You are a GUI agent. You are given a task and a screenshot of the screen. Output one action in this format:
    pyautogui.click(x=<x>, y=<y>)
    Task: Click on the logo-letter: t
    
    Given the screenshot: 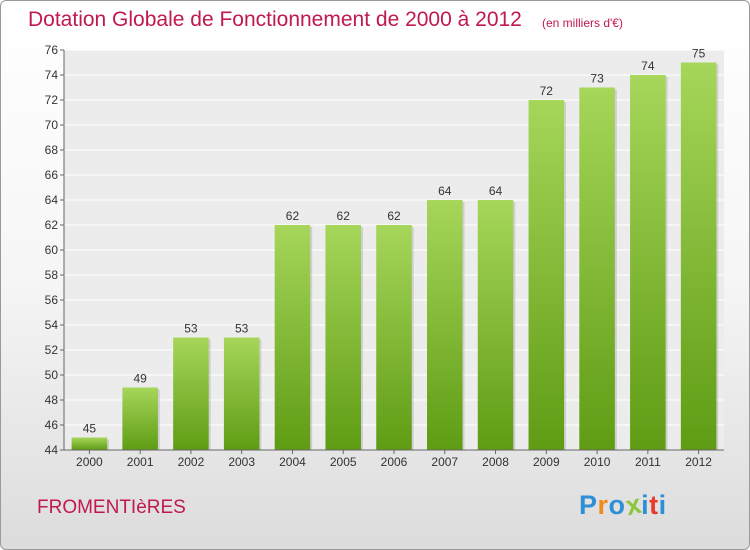 What is the action you would take?
    pyautogui.click(x=654, y=505)
    